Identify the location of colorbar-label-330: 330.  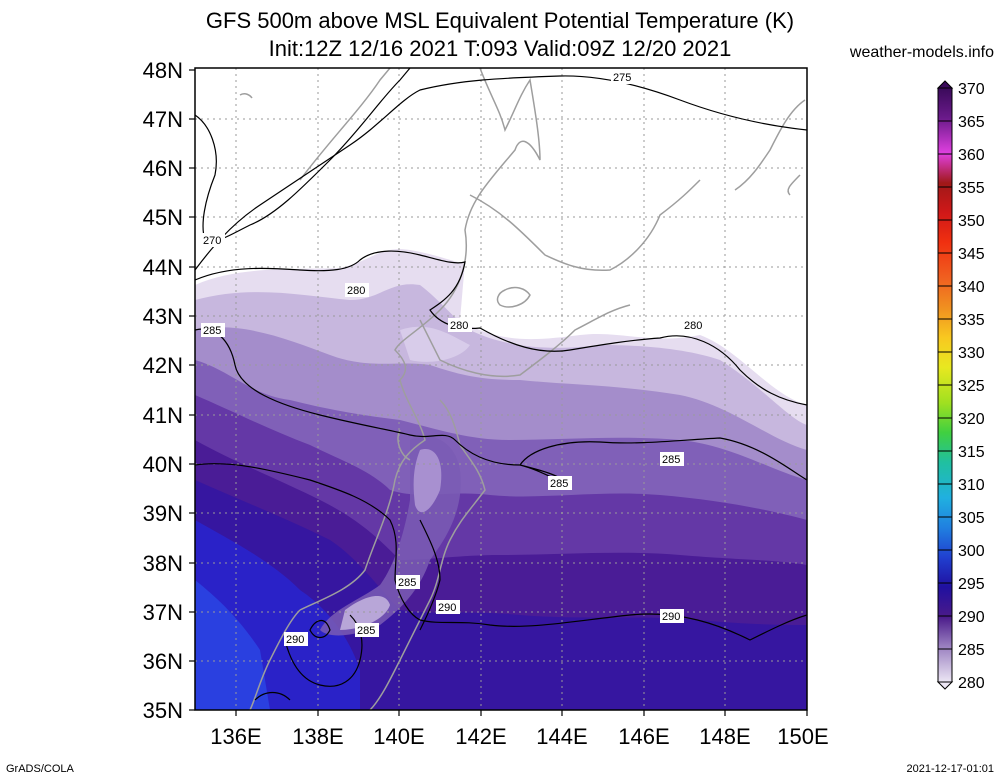
(971, 353).